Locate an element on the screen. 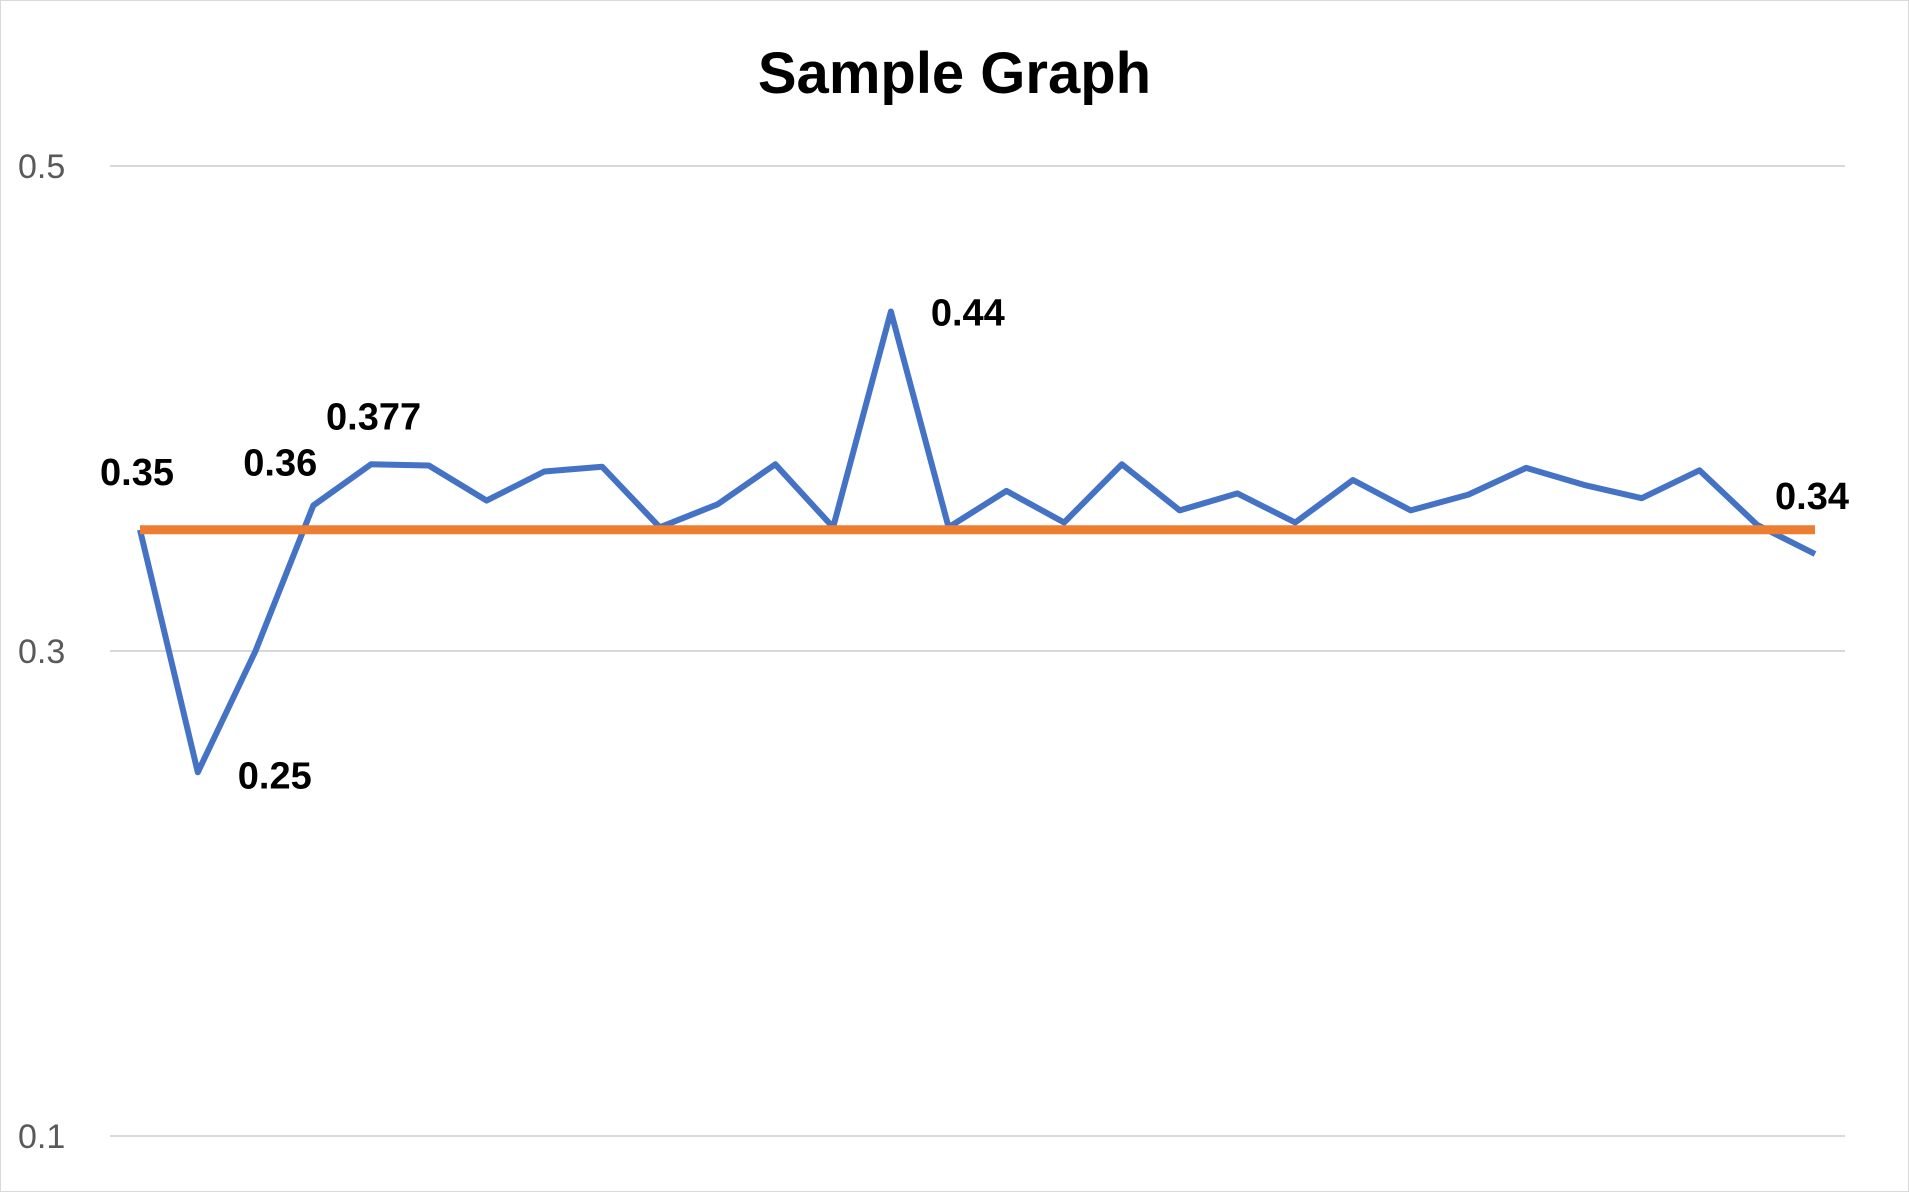 The width and height of the screenshot is (1909, 1192). data-label: 0.377 is located at coordinates (373, 417).